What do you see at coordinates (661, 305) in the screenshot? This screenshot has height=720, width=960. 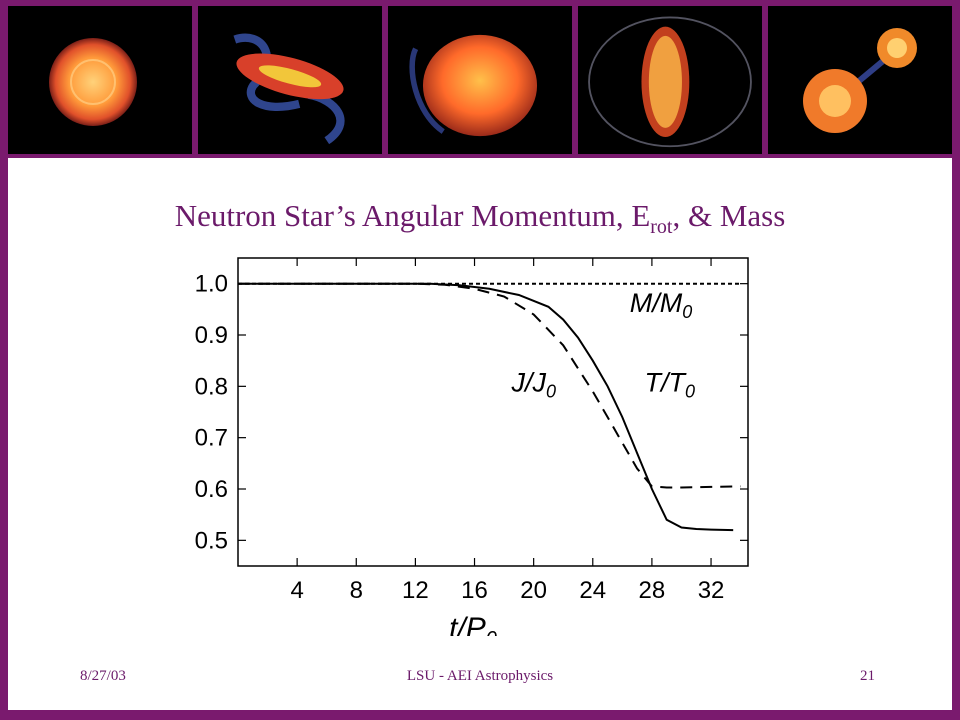 I see `series-annotation: M/M0` at bounding box center [661, 305].